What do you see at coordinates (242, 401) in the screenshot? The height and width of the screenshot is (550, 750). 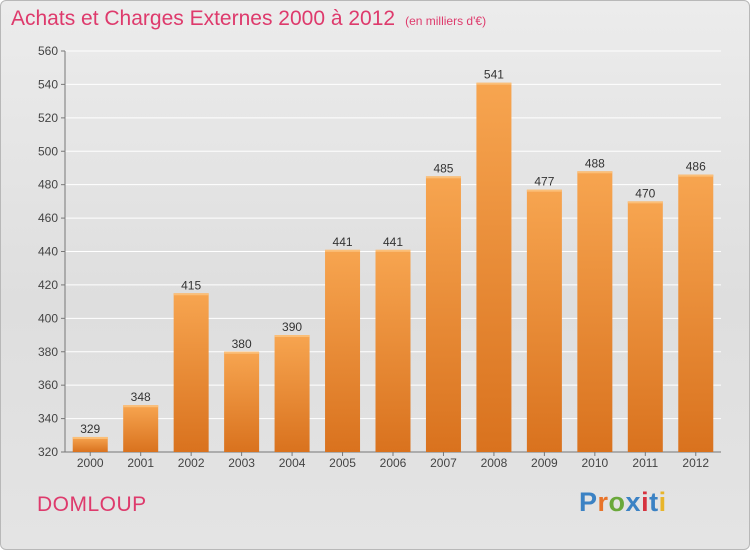 I see `bar-2003` at bounding box center [242, 401].